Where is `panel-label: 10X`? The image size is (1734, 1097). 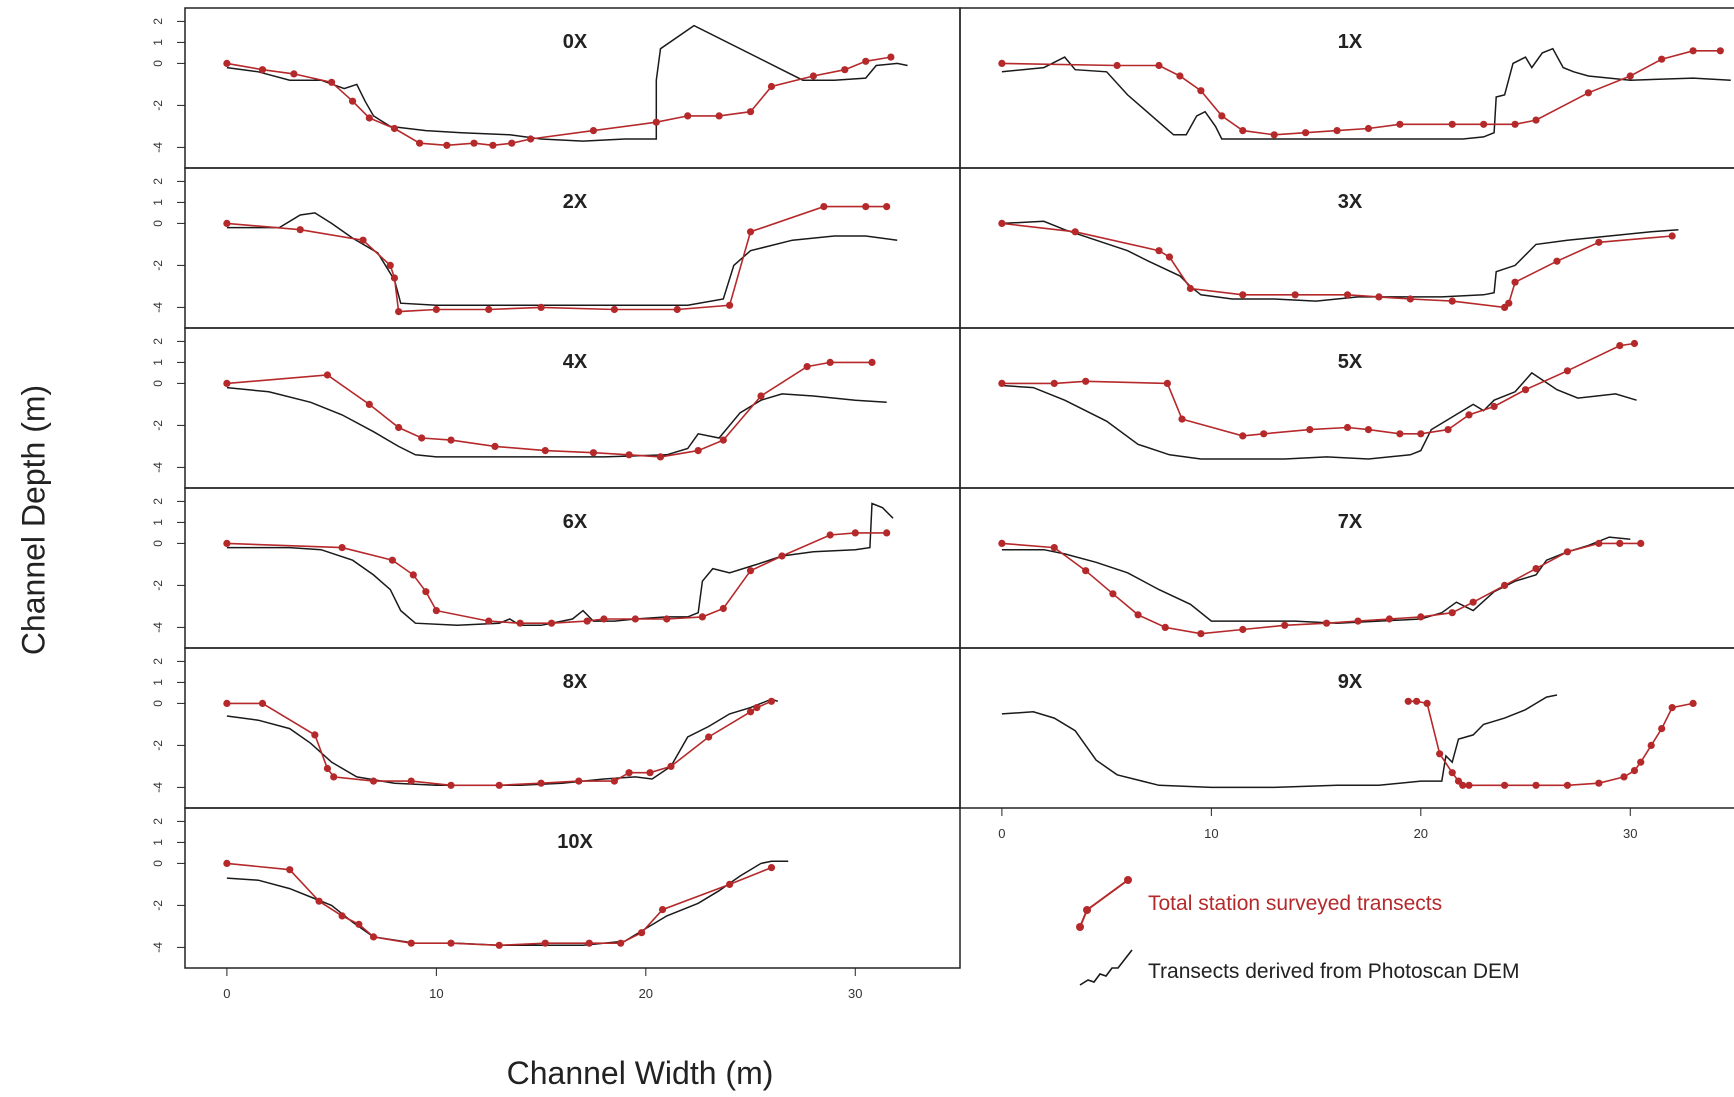 panel-label: 10X is located at coordinates (575, 842).